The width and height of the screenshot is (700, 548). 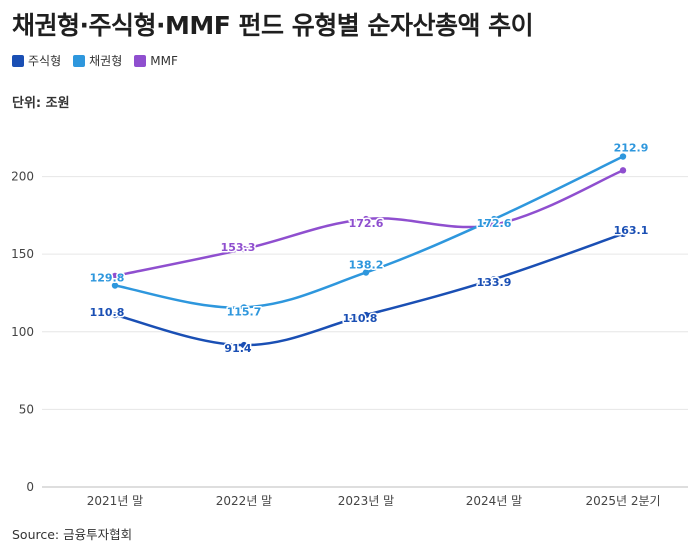 I want to click on y-tick-label-0: 0, so click(x=30, y=487).